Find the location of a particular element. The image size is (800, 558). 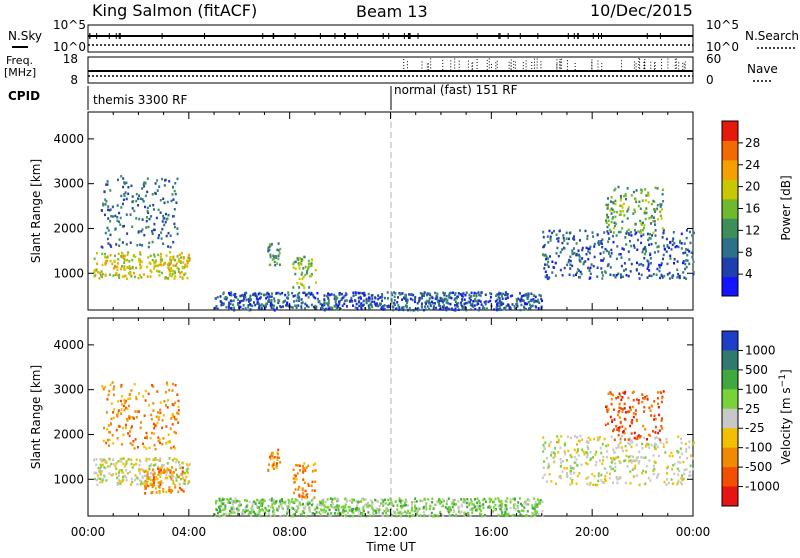

freq-panel: Freq. [MHz] 18 8 60 0 Nave is located at coordinates (391, 69).